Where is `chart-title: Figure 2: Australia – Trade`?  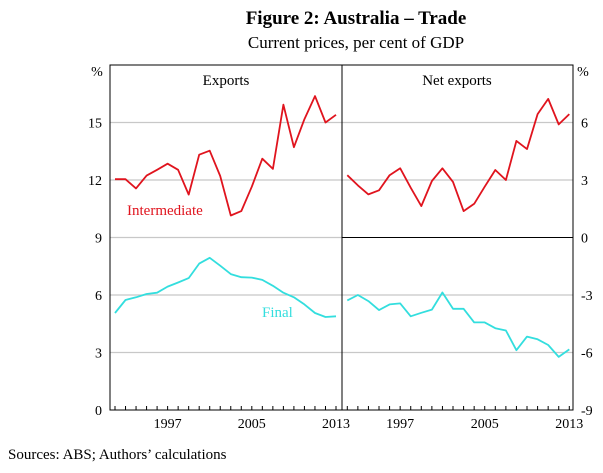
chart-title: Figure 2: Australia – Trade is located at coordinates (356, 18).